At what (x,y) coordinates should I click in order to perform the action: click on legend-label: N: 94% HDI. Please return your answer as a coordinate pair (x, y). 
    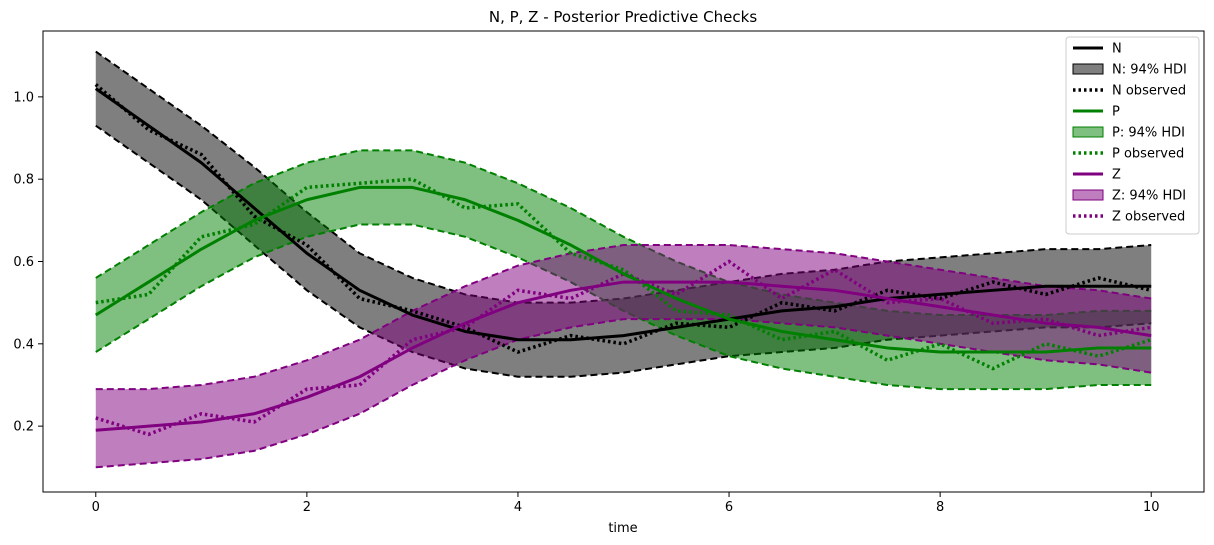
    Looking at the image, I should click on (1149, 70).